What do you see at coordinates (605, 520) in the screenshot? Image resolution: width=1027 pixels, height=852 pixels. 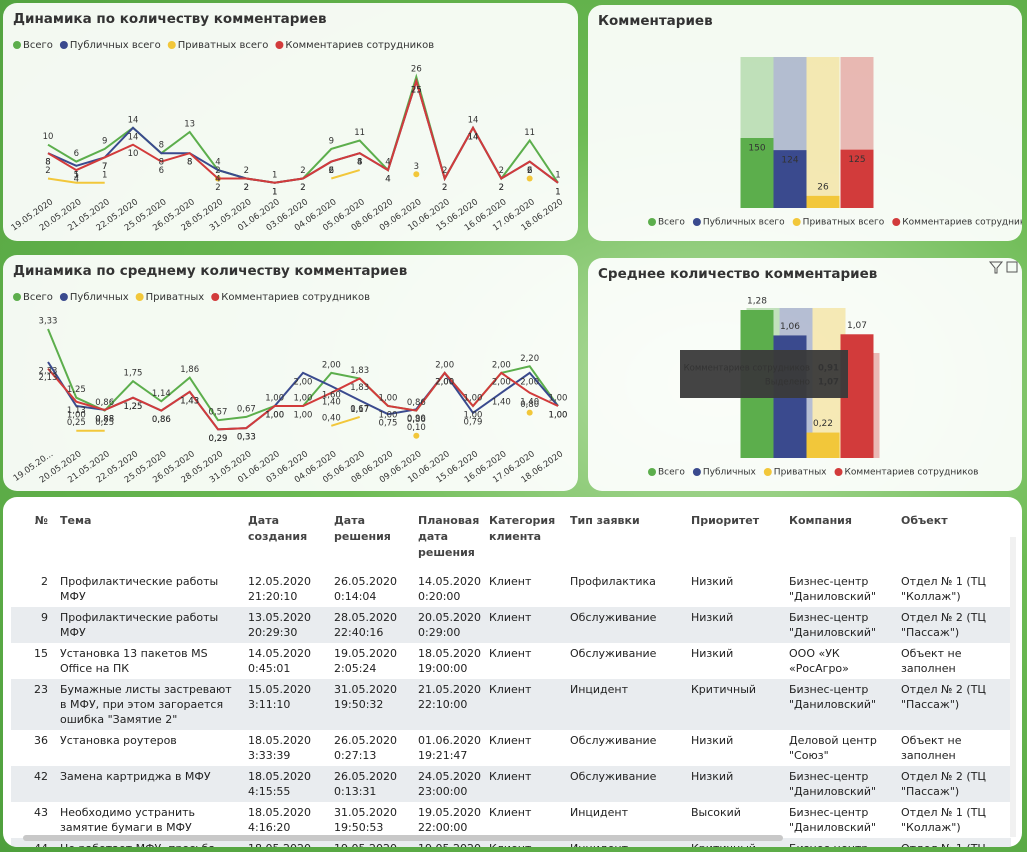 I see `column-header: Тип заявки` at bounding box center [605, 520].